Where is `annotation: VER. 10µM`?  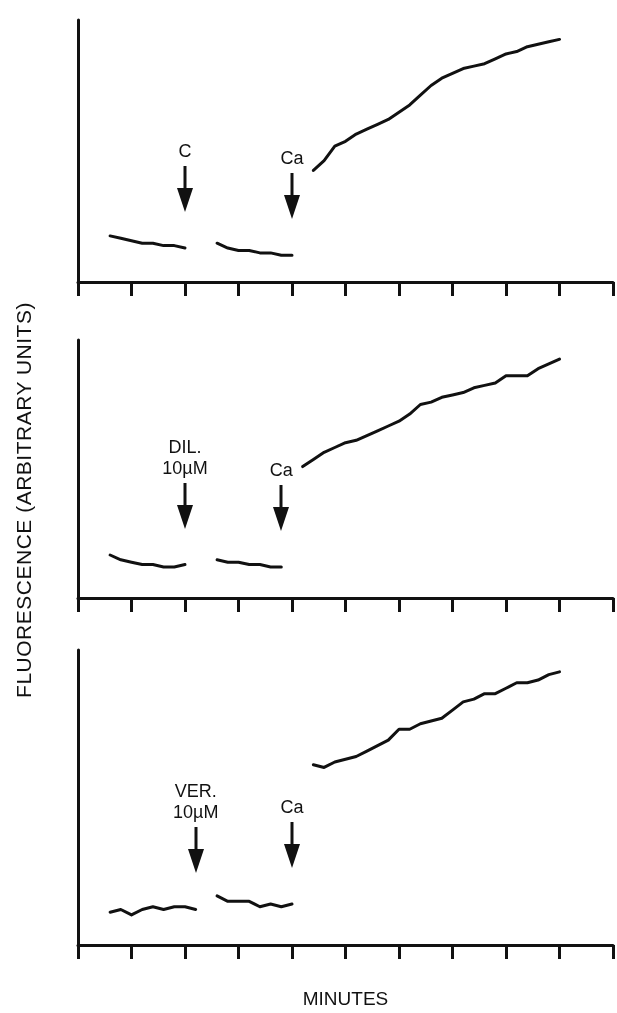 annotation: VER. 10µM is located at coordinates (196, 802).